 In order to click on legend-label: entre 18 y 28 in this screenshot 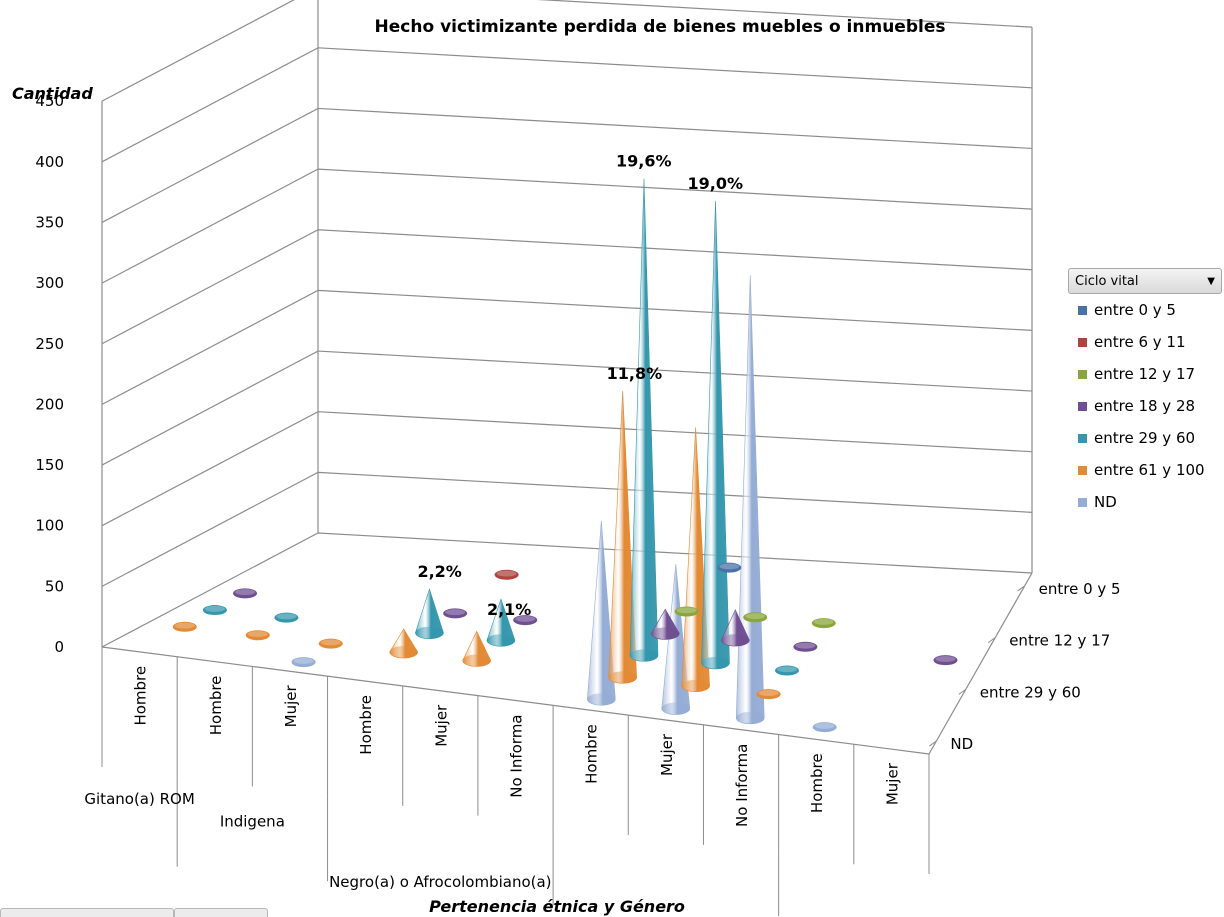, I will do `click(1145, 406)`.